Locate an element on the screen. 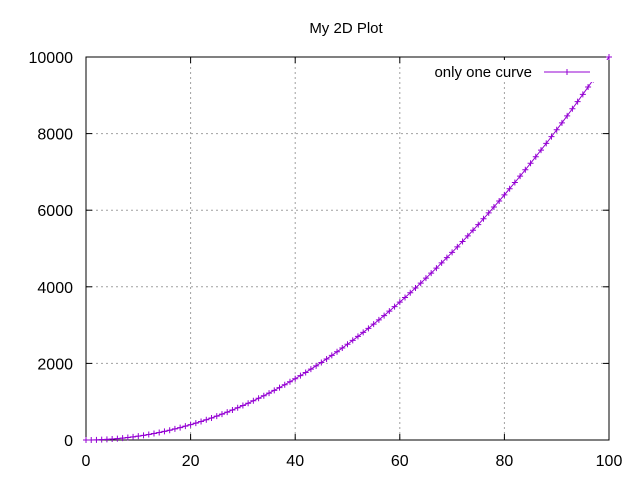 The height and width of the screenshot is (480, 640). y-tick-label: 6000 is located at coordinates (55, 211).